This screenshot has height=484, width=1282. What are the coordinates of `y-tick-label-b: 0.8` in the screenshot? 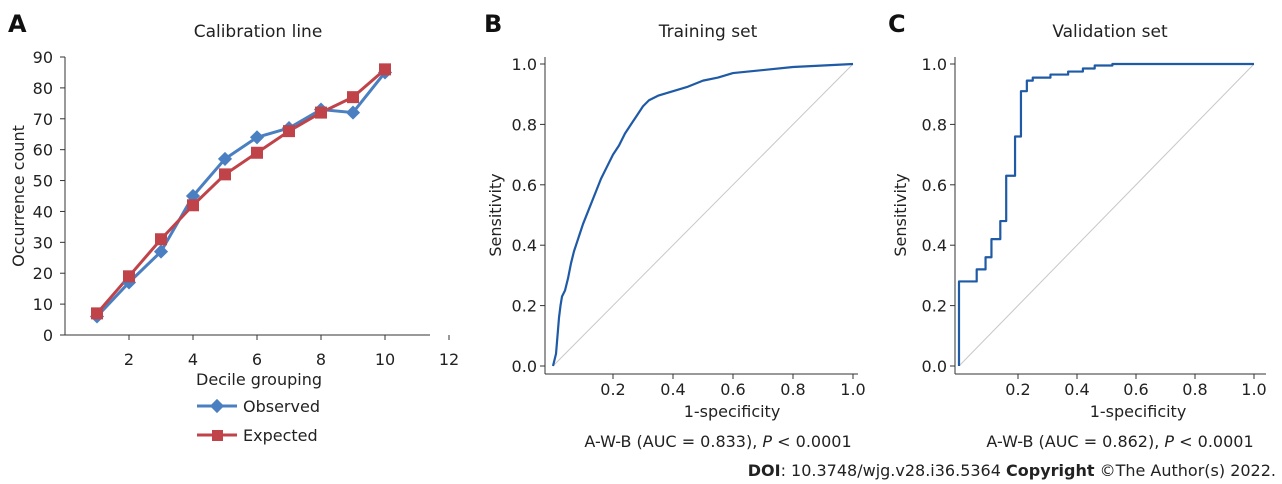 It's located at (524, 124).